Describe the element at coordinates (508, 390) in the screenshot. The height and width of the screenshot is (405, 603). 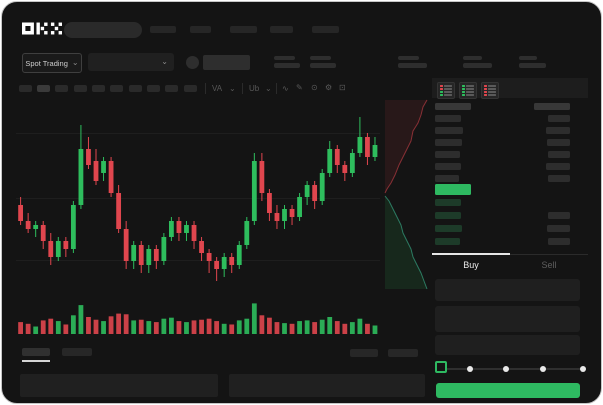
I see `buy-submit-button` at that location.